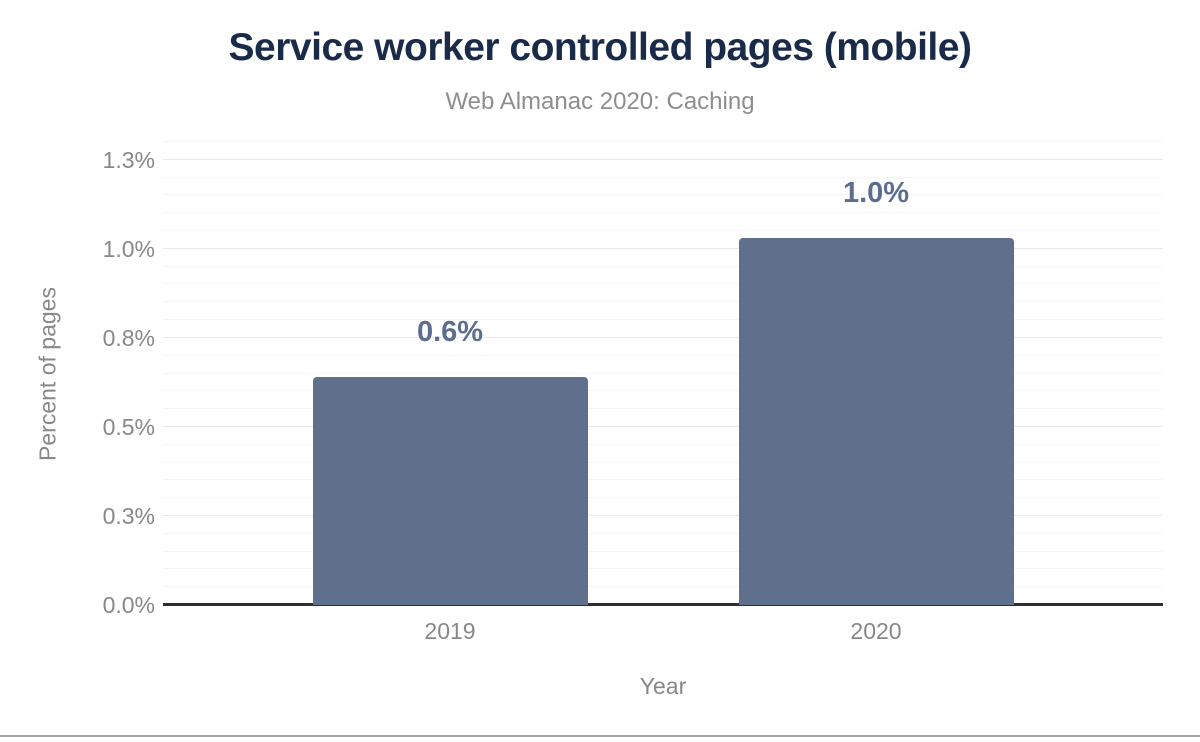 Image resolution: width=1200 pixels, height=742 pixels. What do you see at coordinates (128, 337) in the screenshot?
I see `y-tick-label: 0.8%` at bounding box center [128, 337].